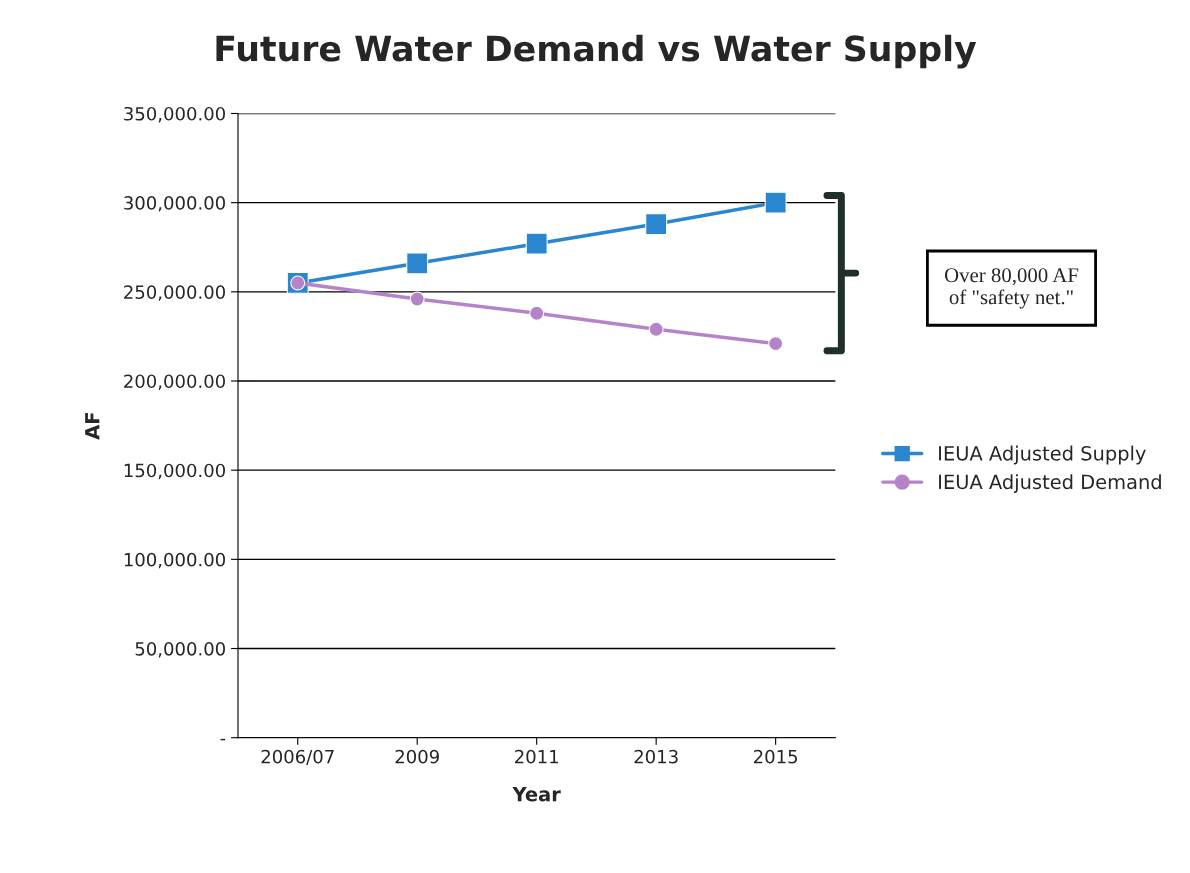  What do you see at coordinates (174, 293) in the screenshot?
I see `y-tick-label: 250,000.00` at bounding box center [174, 293].